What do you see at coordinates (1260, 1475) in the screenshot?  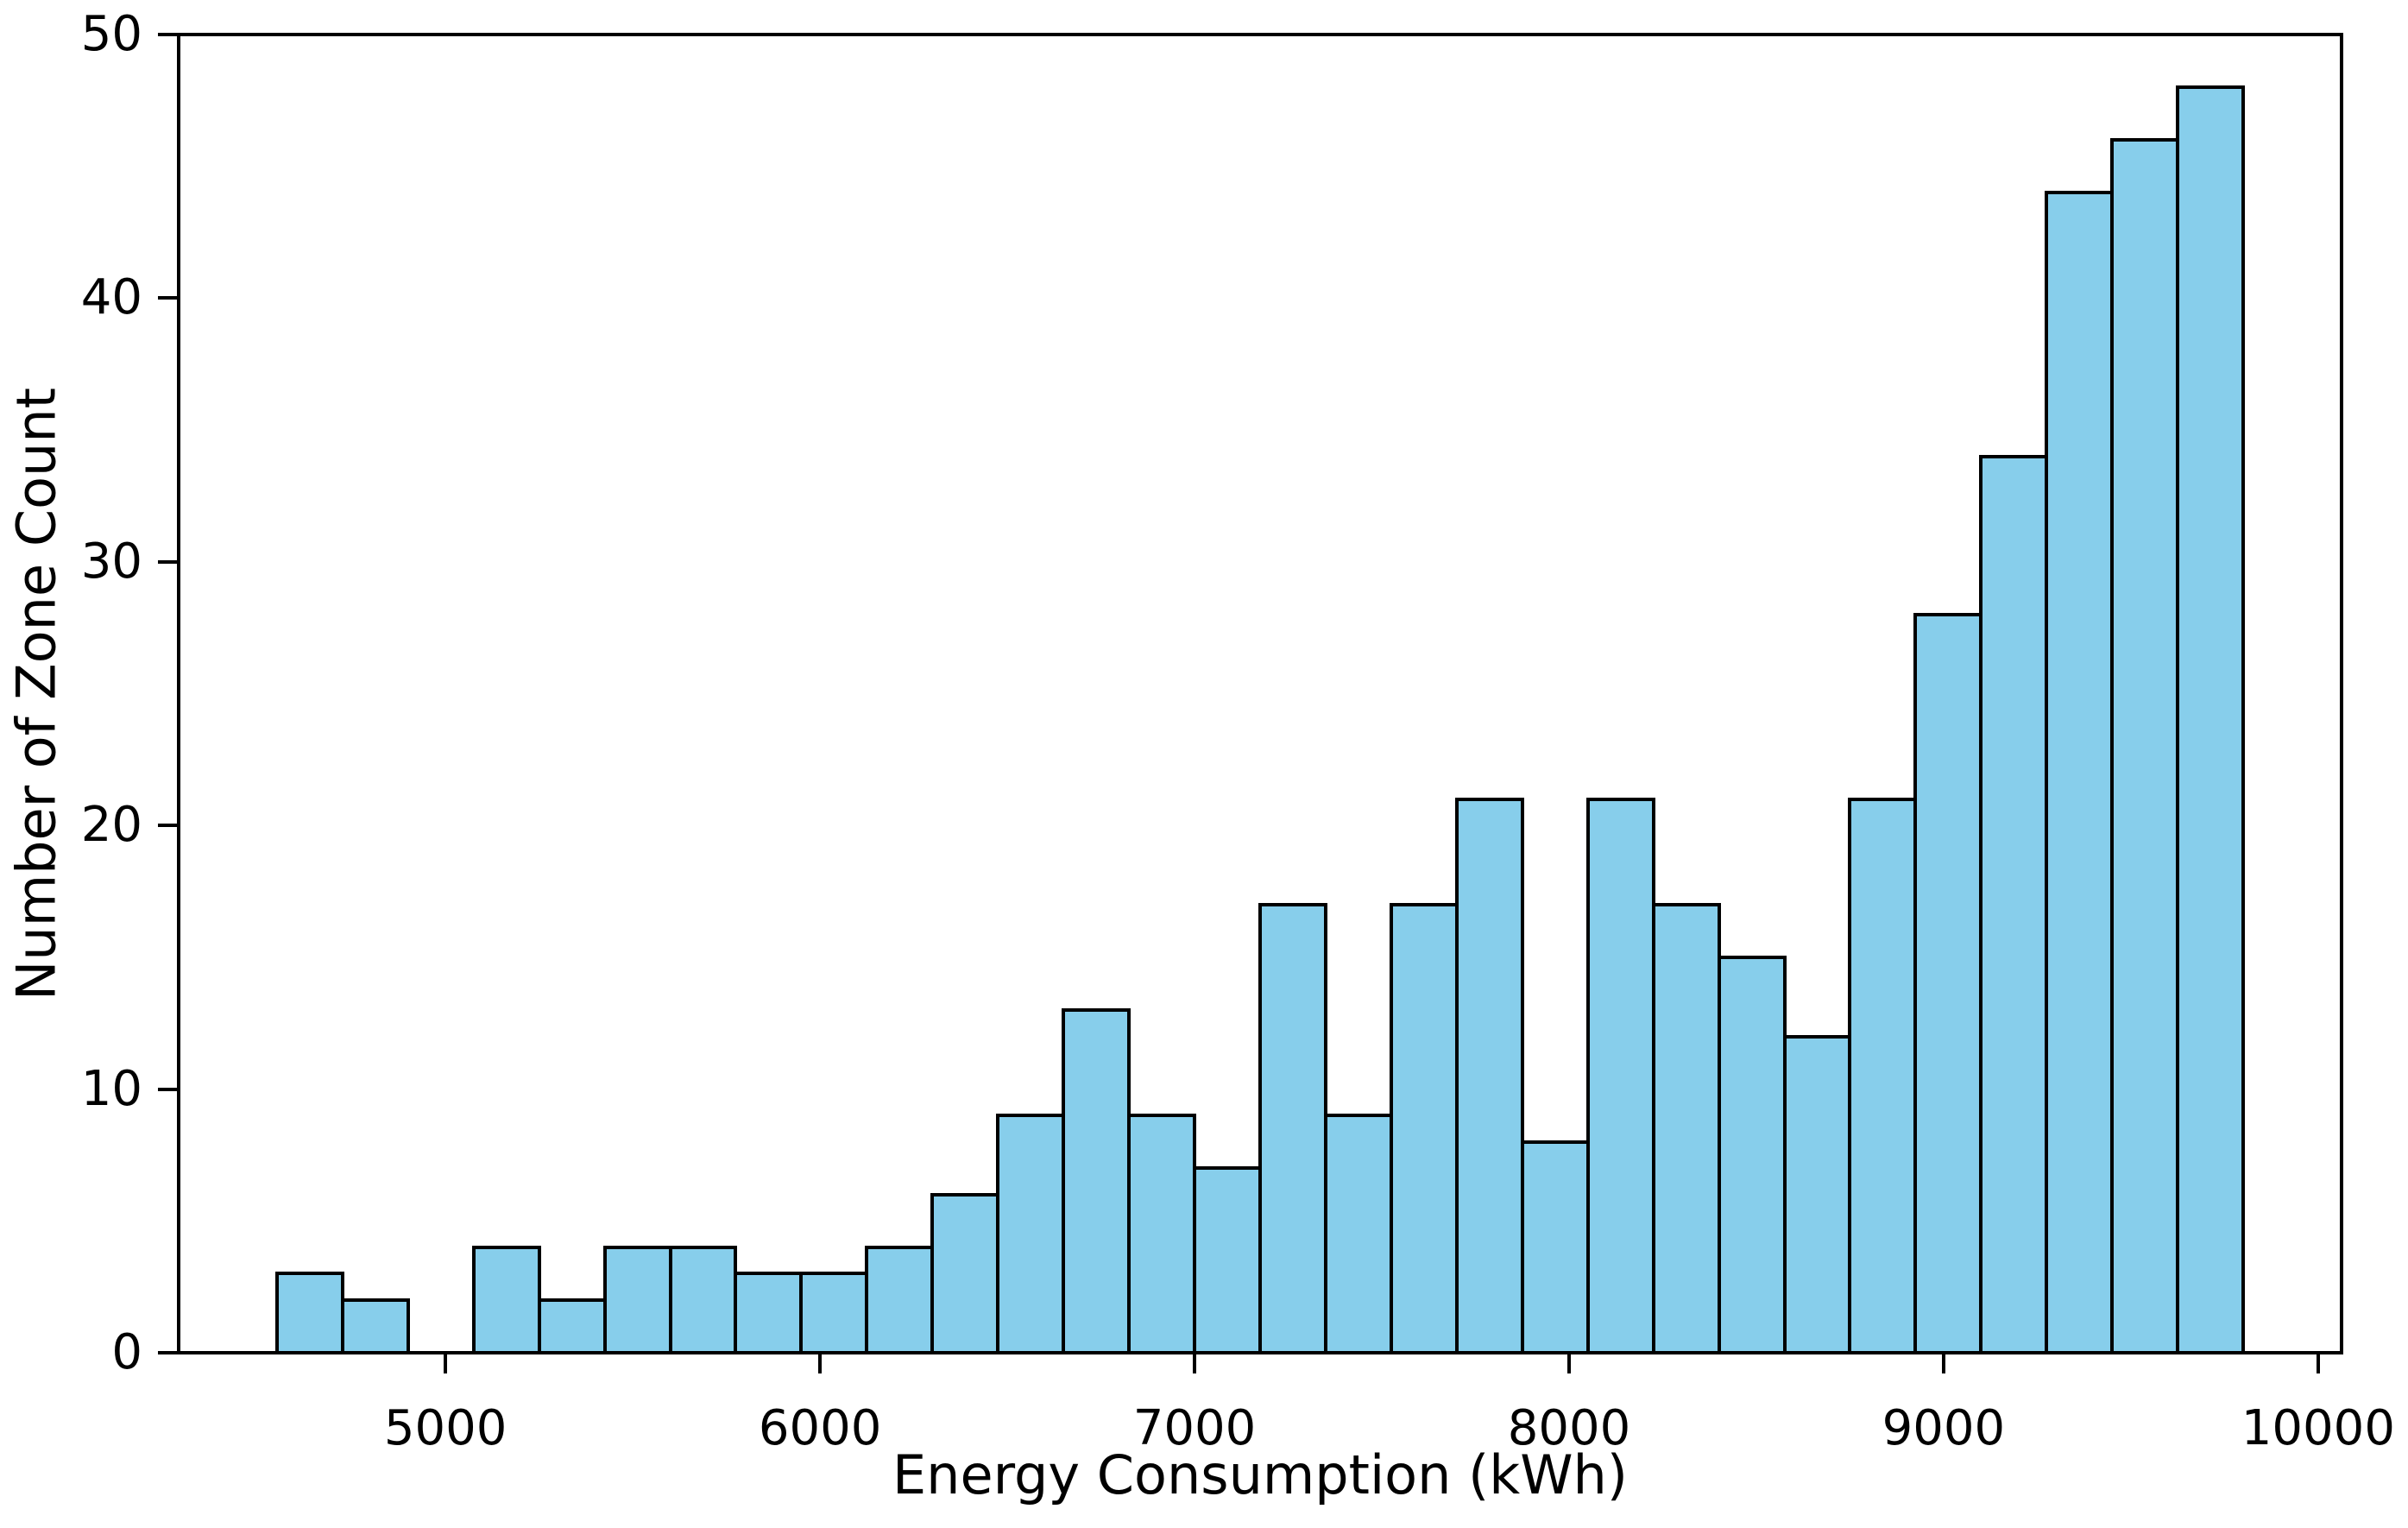 I see `x-axis-title: Energy Consumption (kWh)` at bounding box center [1260, 1475].